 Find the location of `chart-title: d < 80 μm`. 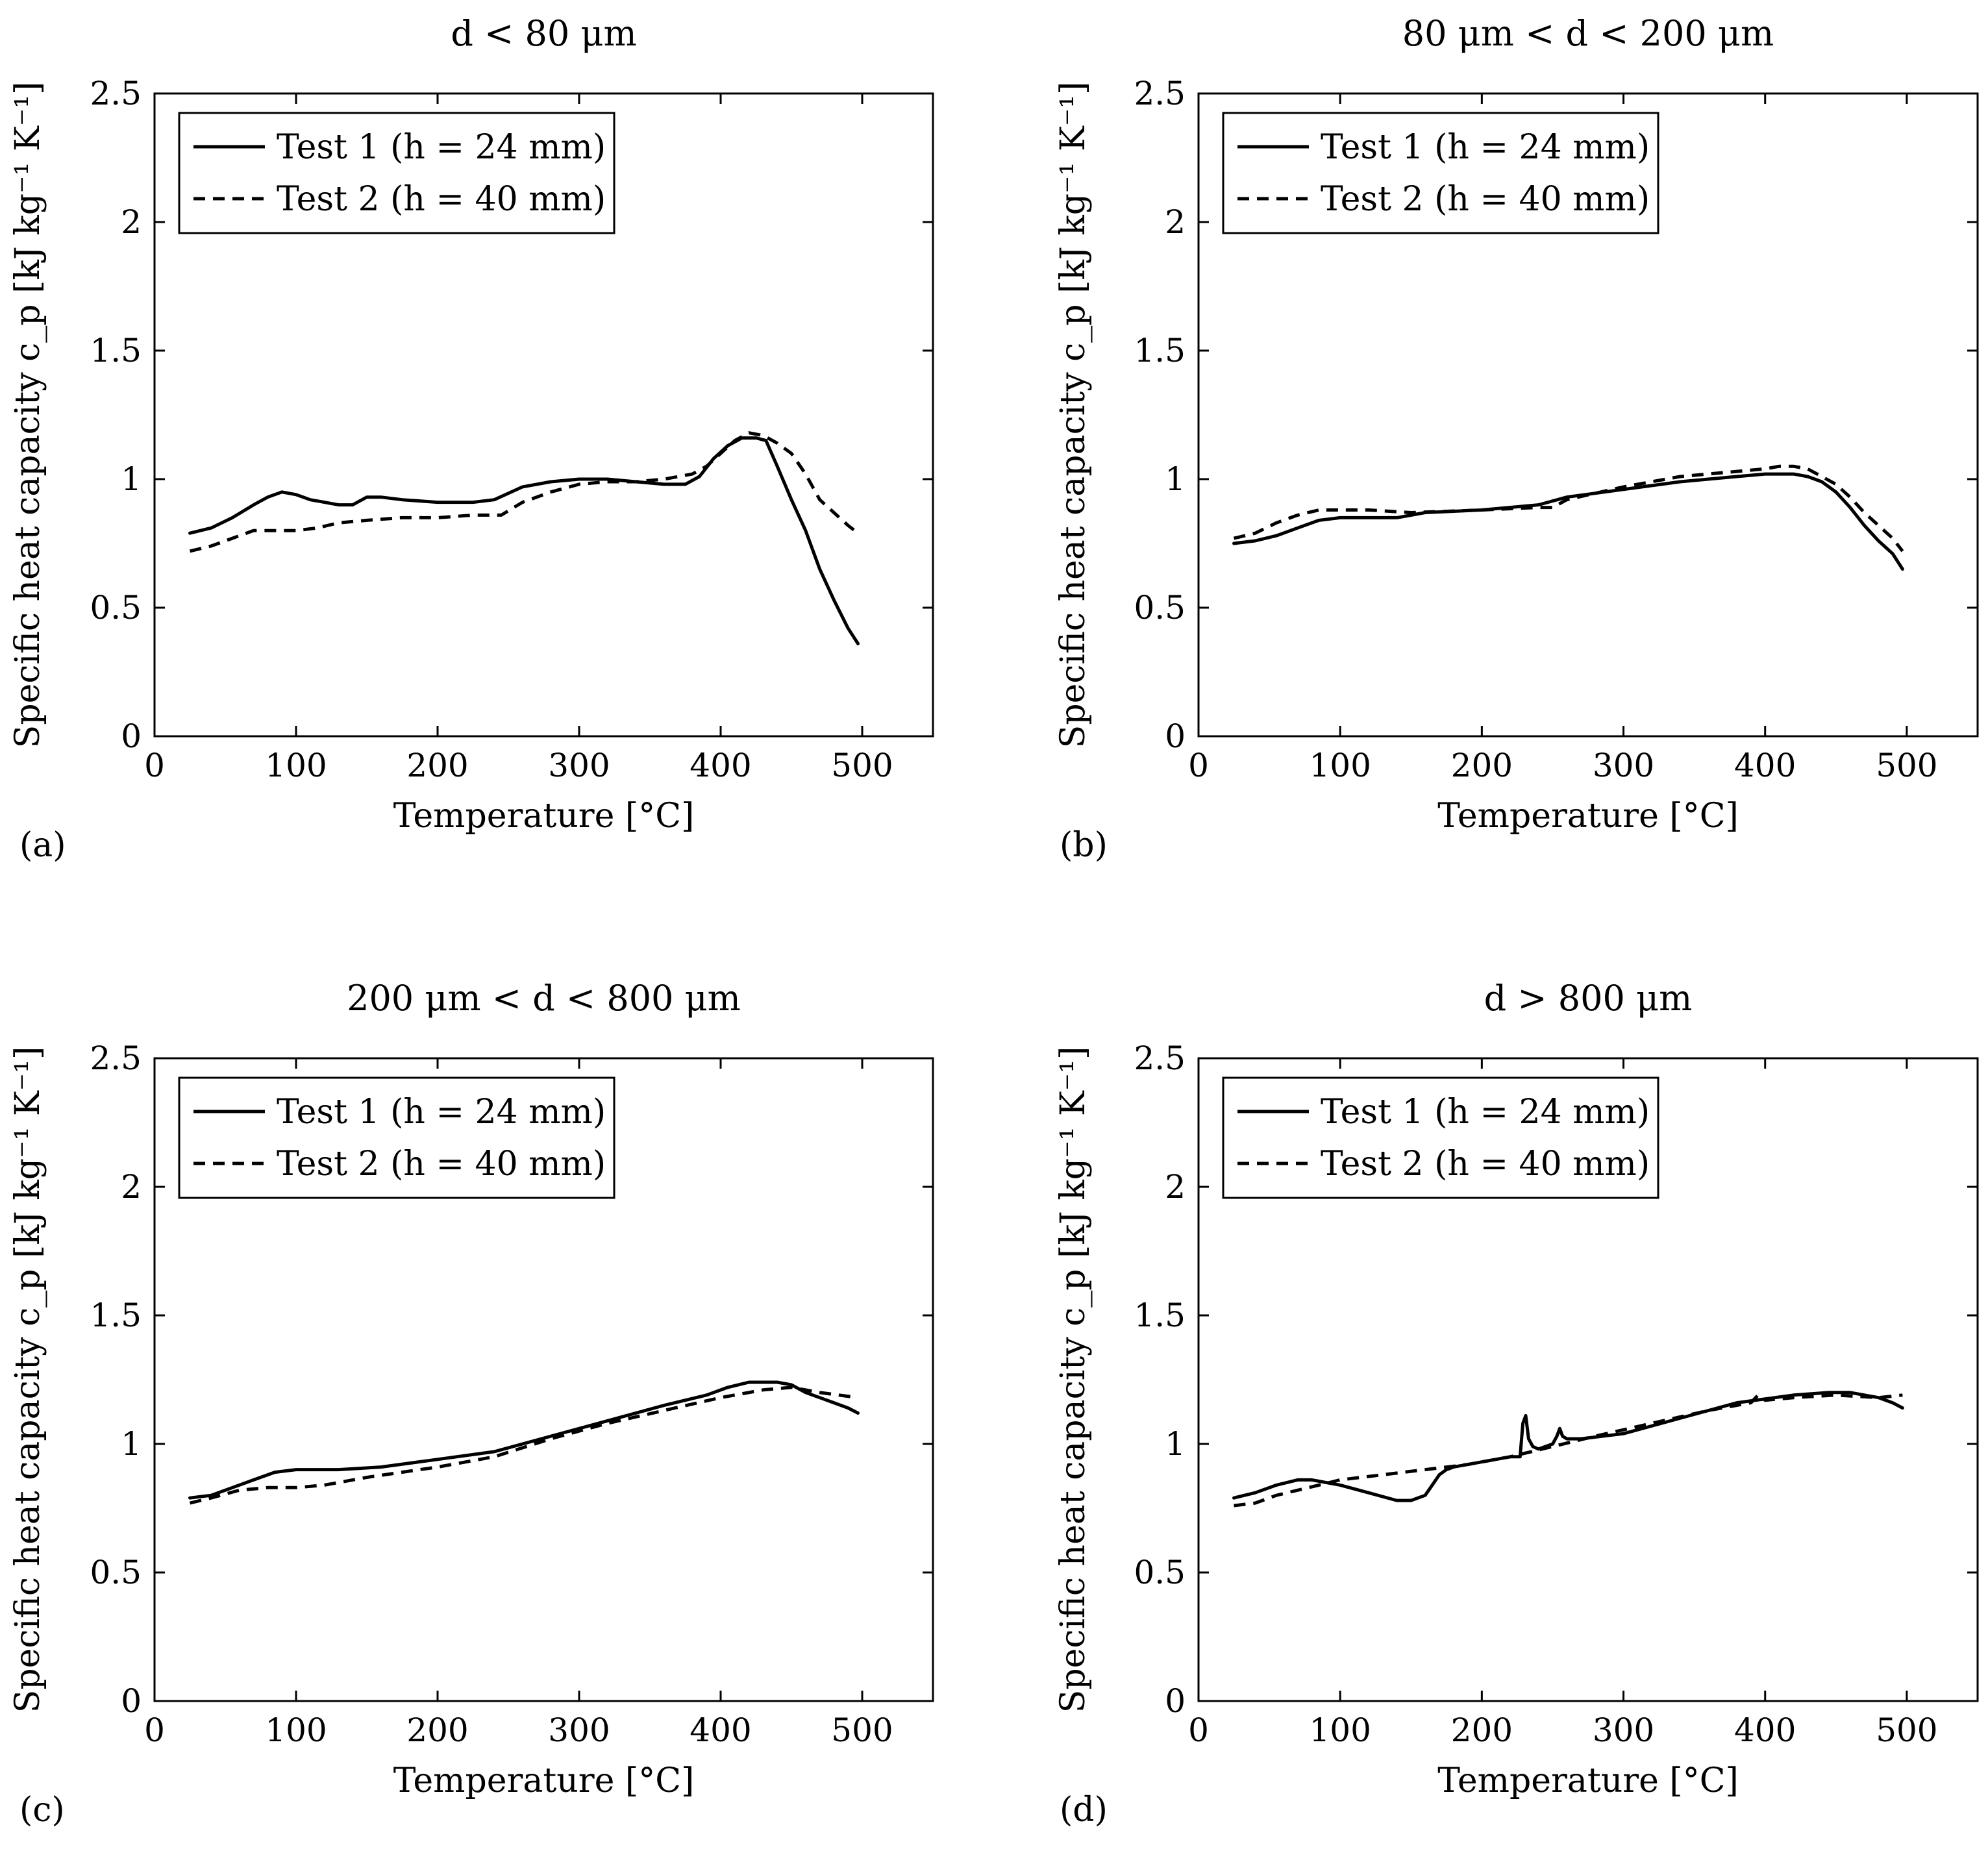

chart-title: d < 80 μm is located at coordinates (544, 33).